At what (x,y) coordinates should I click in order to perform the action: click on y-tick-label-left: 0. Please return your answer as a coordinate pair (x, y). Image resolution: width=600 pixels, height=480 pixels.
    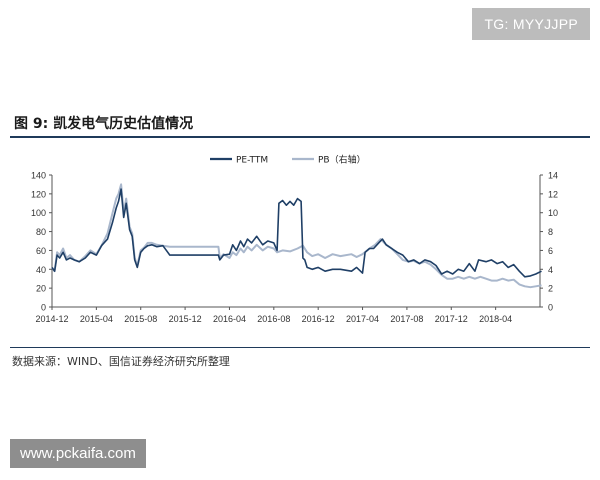
    Looking at the image, I should click on (43, 308).